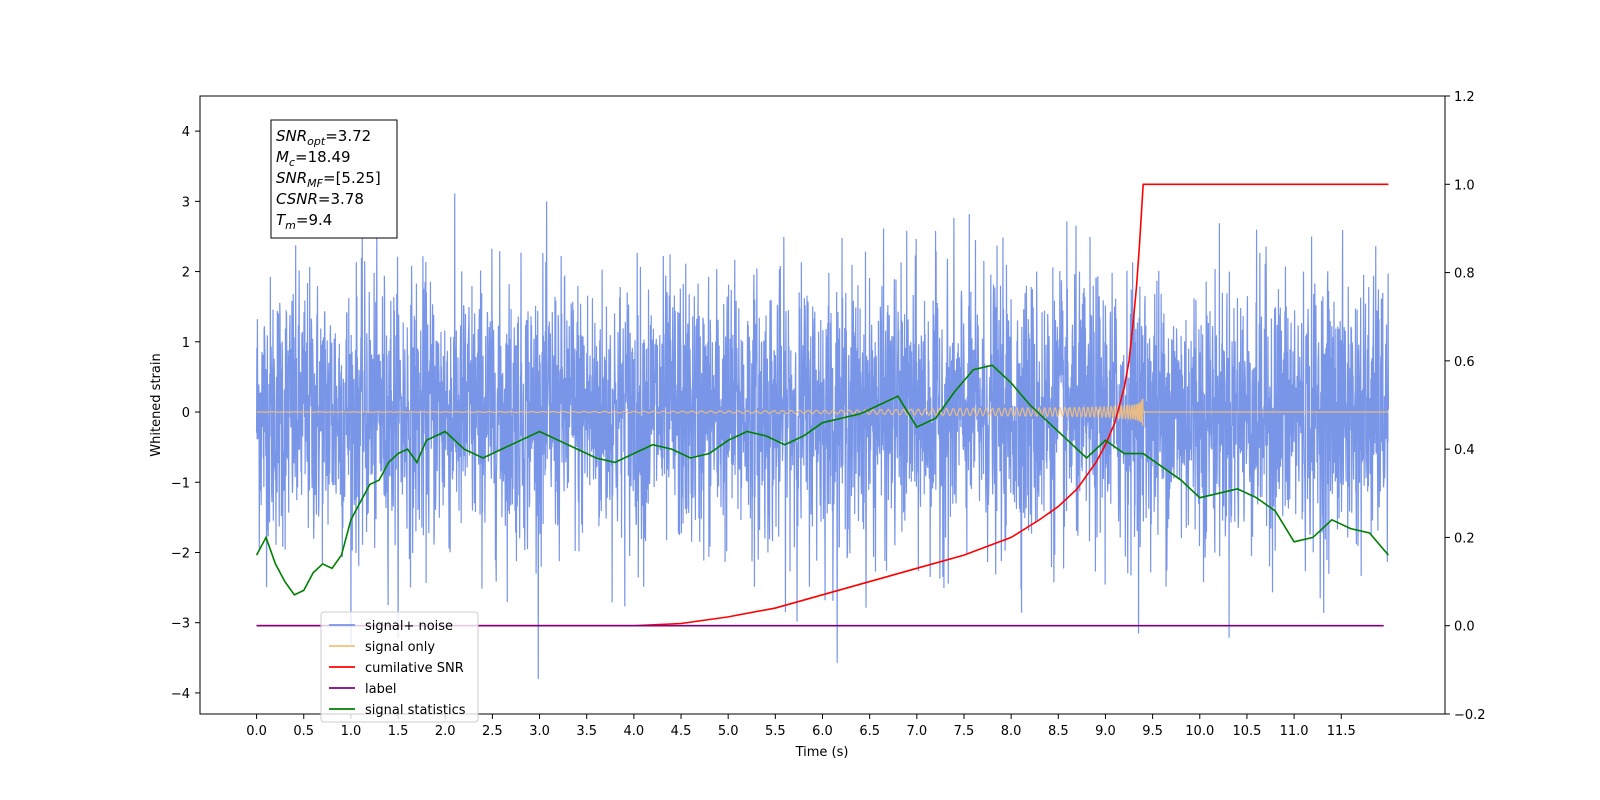 Image resolution: width=1600 pixels, height=800 pixels. What do you see at coordinates (303, 731) in the screenshot?
I see `x-tick-label: 0.5` at bounding box center [303, 731].